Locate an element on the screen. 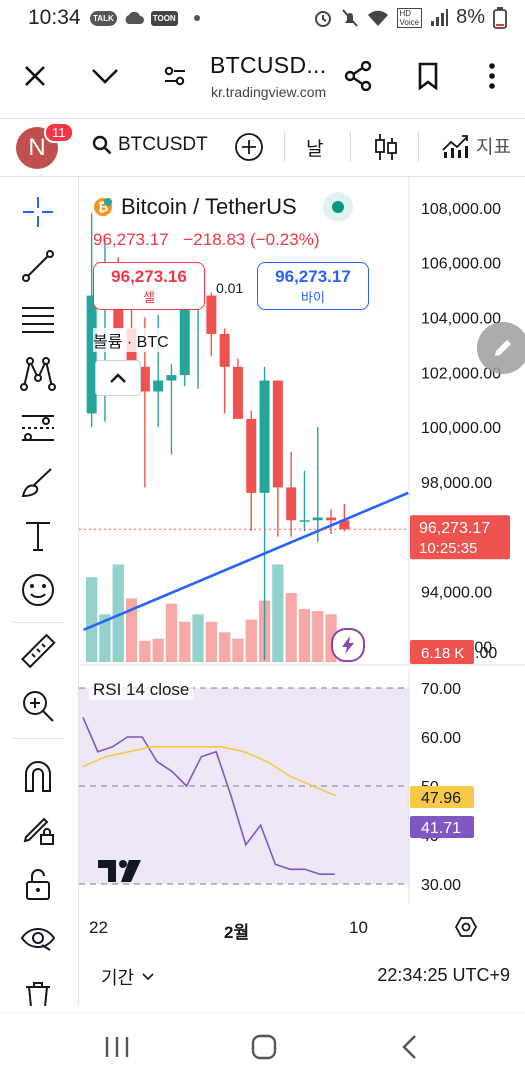 This screenshot has height=1081, width=525. timezone-clock: 22:34:25 UTC+9 is located at coordinates (443, 975).